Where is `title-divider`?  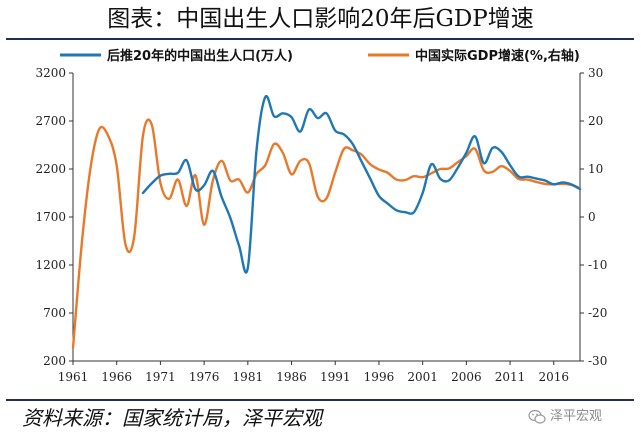 title-divider is located at coordinates (320, 39).